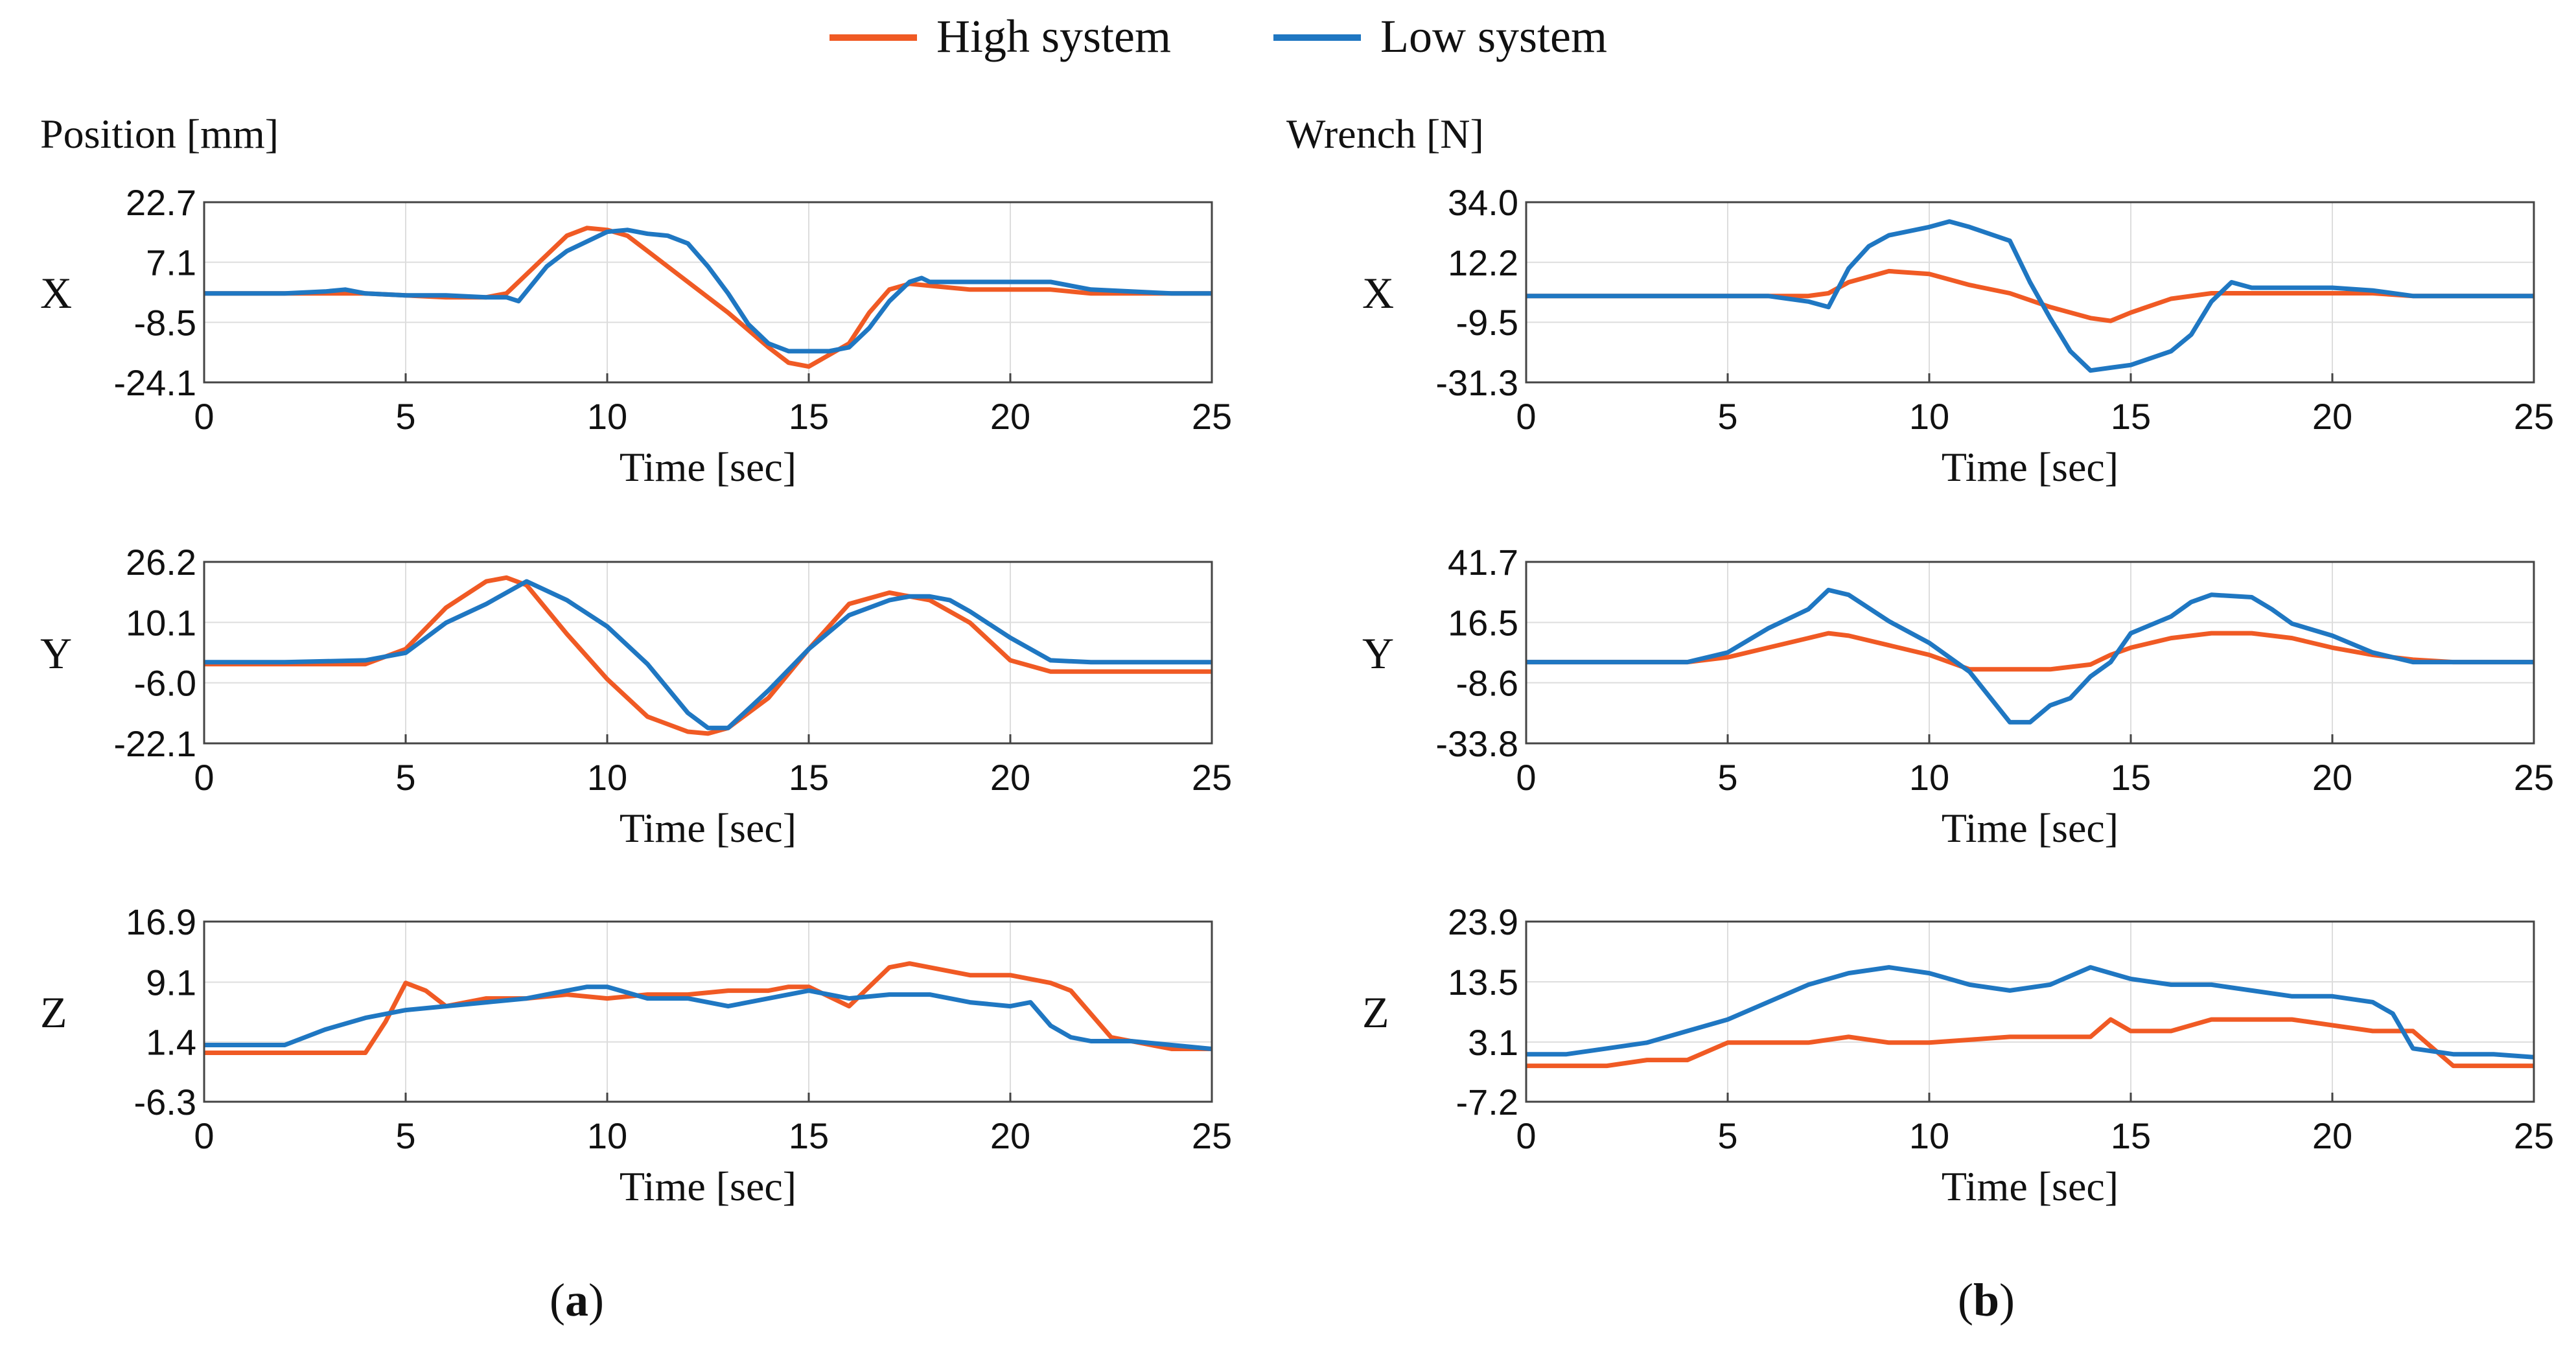 The width and height of the screenshot is (2576, 1348). I want to click on plot-b-x-ytick-label-0: 34.0, so click(1483, 203).